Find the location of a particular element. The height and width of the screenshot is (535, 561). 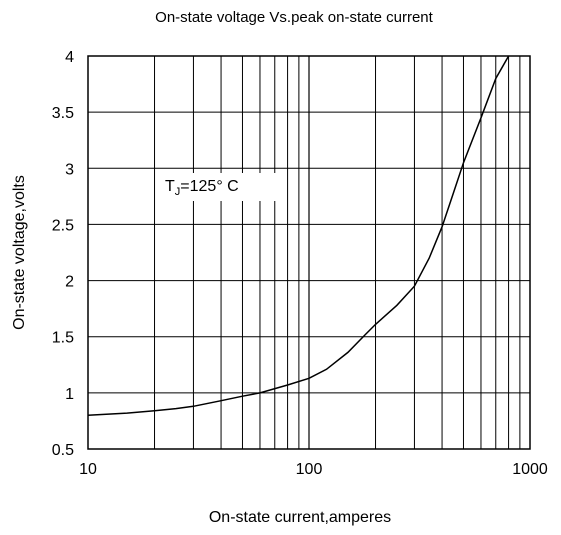

y-tick-label: 3 is located at coordinates (69, 169).